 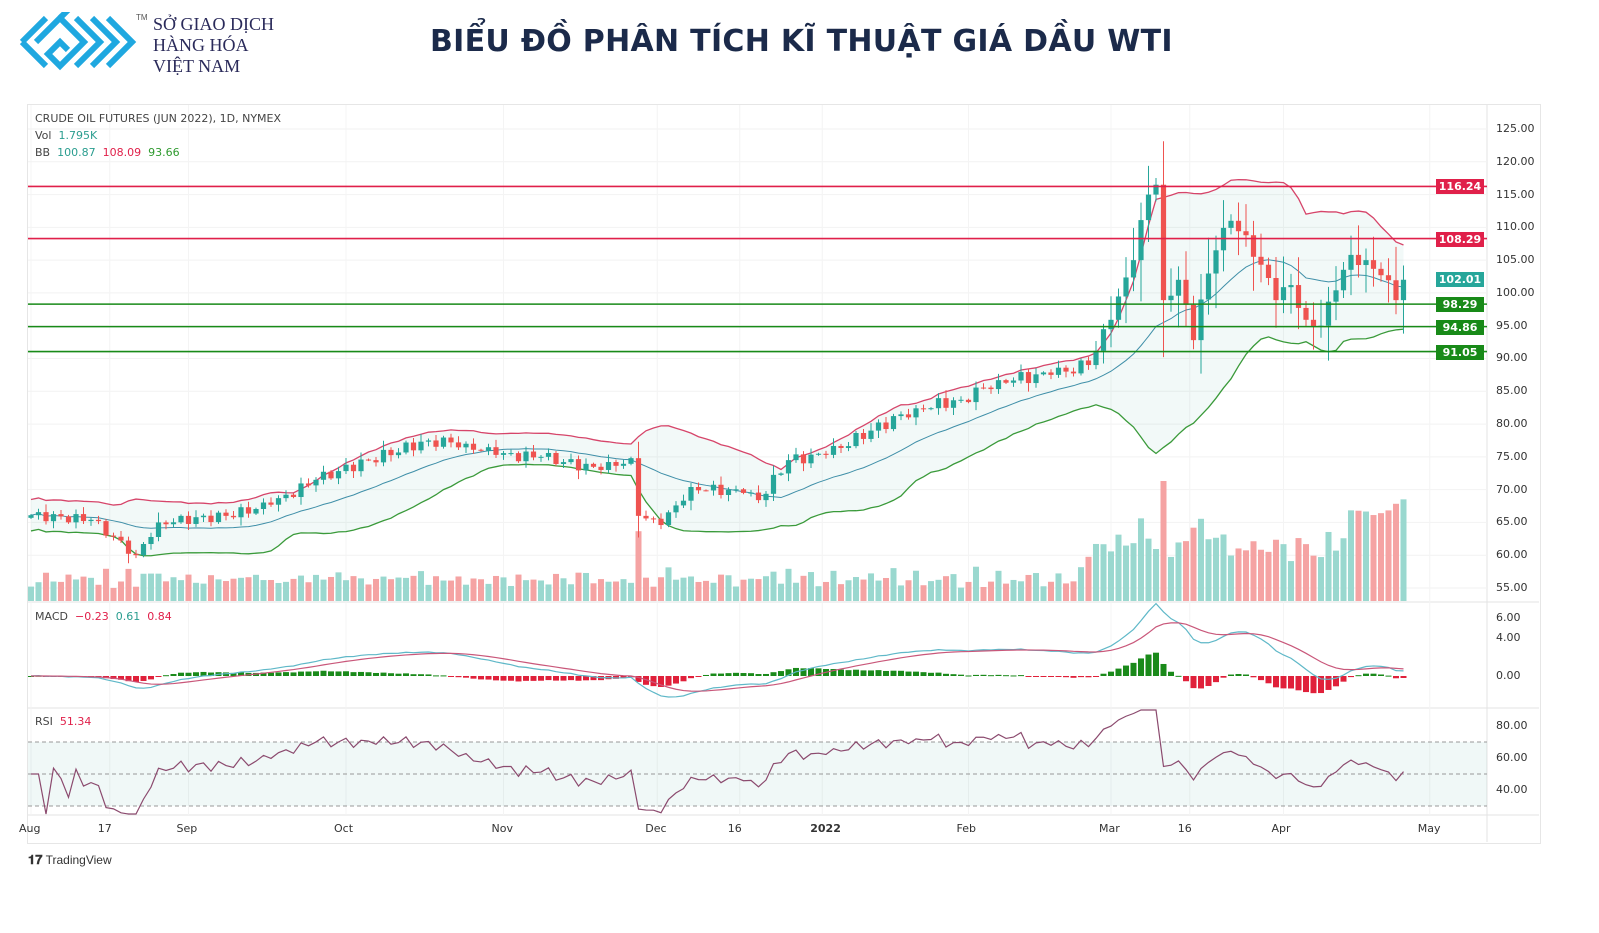 I want to click on y-tick-label: 55.00, so click(x=1512, y=587).